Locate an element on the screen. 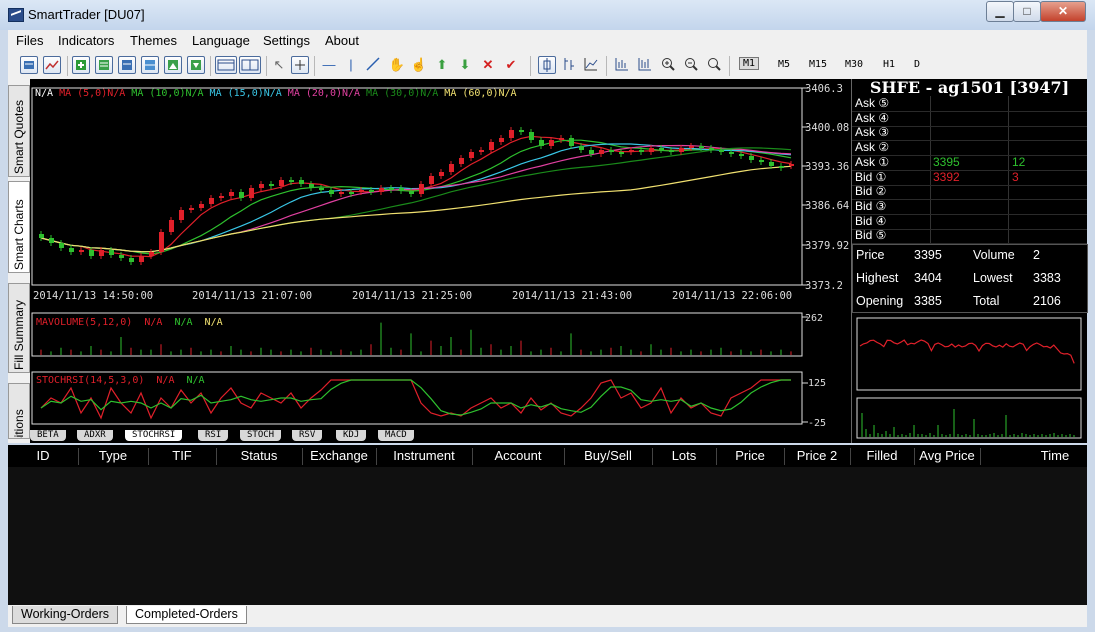 The image size is (1095, 632). column-header-avg-price: Avg Price is located at coordinates (947, 456).